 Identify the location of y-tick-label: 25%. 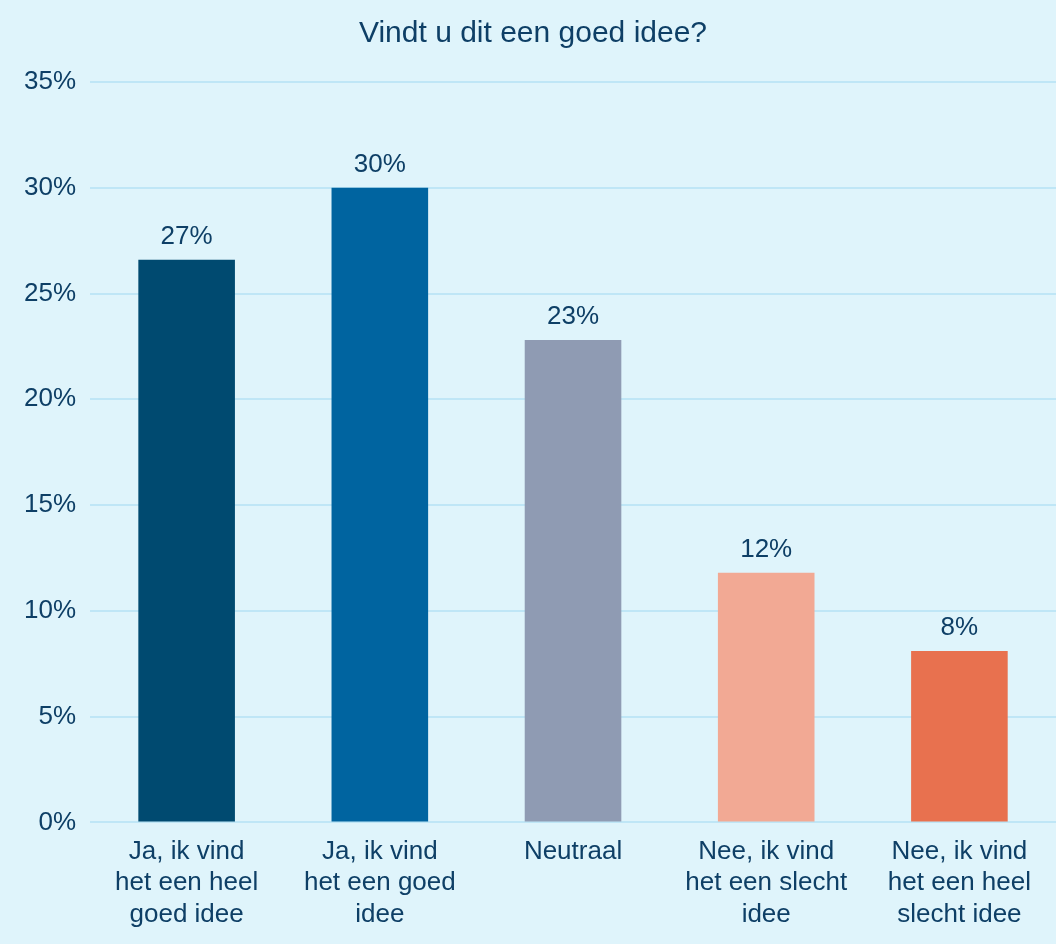
(50, 291).